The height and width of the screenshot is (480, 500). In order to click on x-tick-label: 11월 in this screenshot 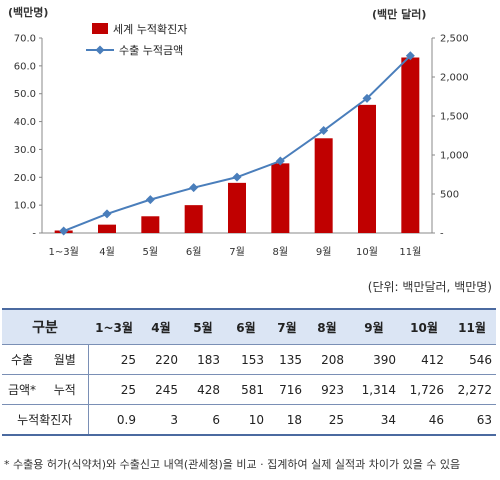, I will do `click(410, 252)`.